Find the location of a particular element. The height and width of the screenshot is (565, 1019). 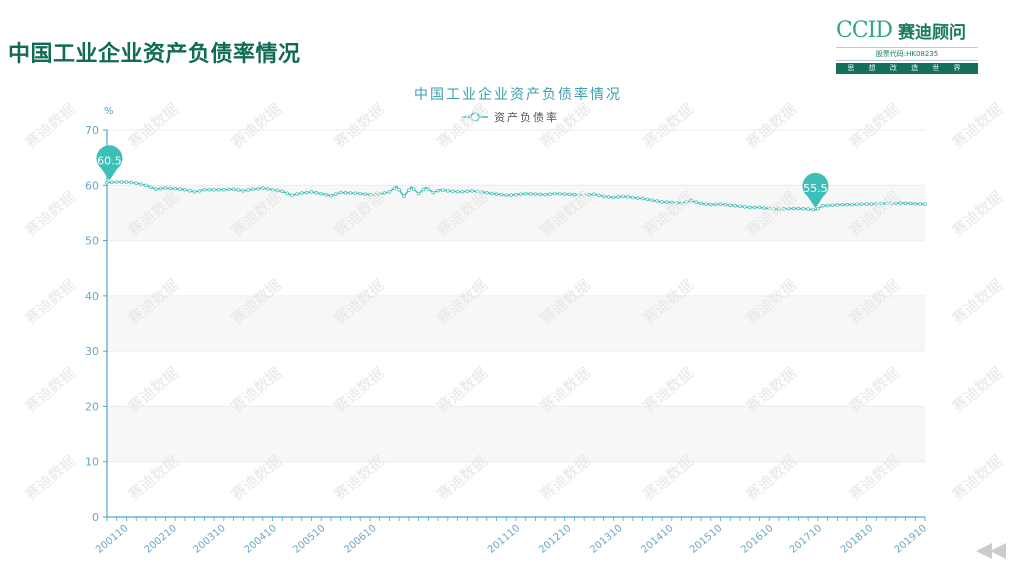

y-tick-label: 10 is located at coordinates (92, 462).